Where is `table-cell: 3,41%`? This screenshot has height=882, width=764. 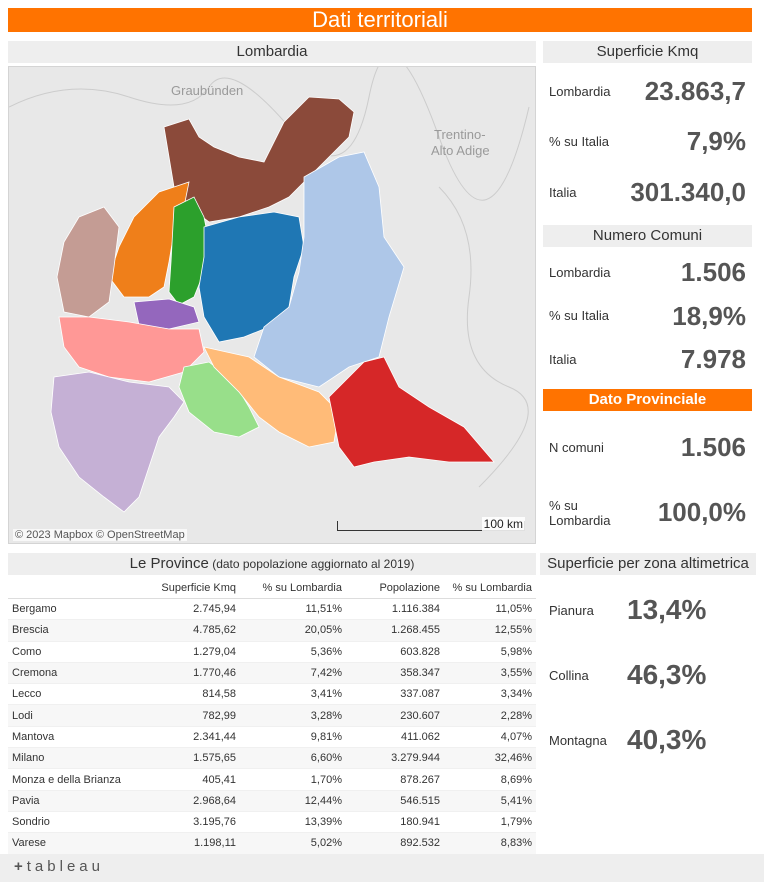
table-cell: 3,41% is located at coordinates (293, 694).